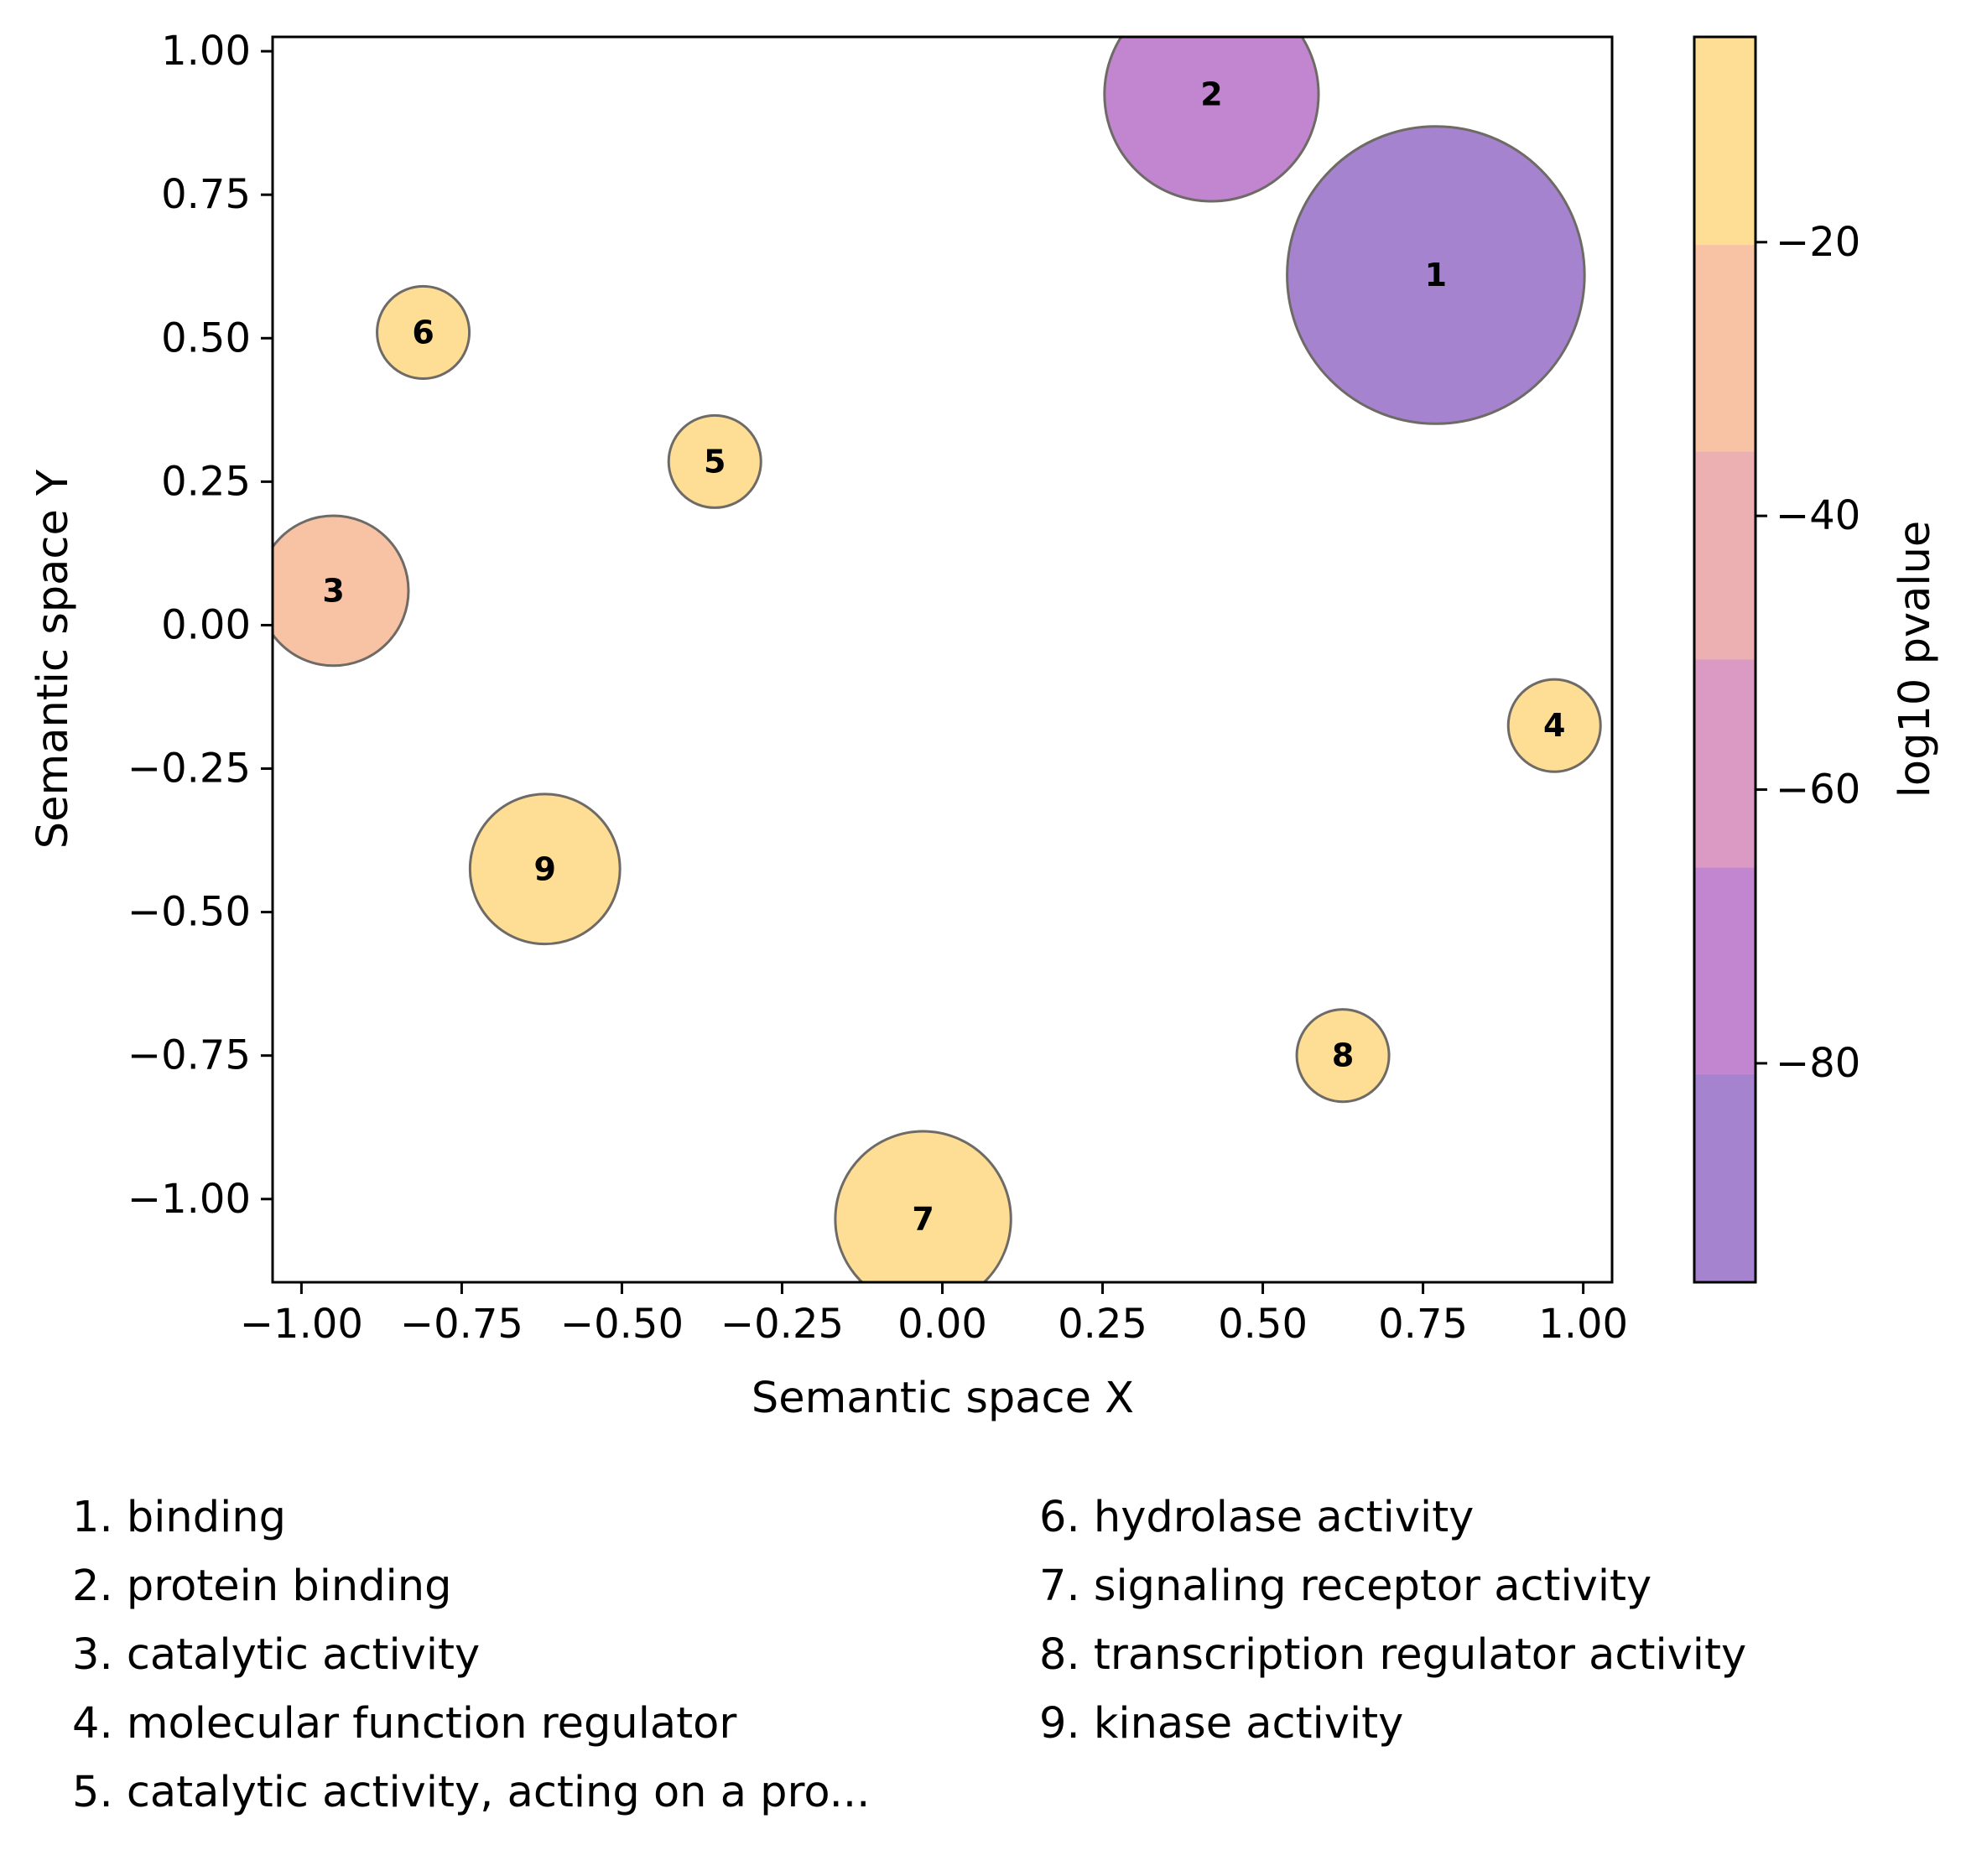 This screenshot has width=1961, height=1876. What do you see at coordinates (942, 1324) in the screenshot?
I see `x-tick-label: 0.00` at bounding box center [942, 1324].